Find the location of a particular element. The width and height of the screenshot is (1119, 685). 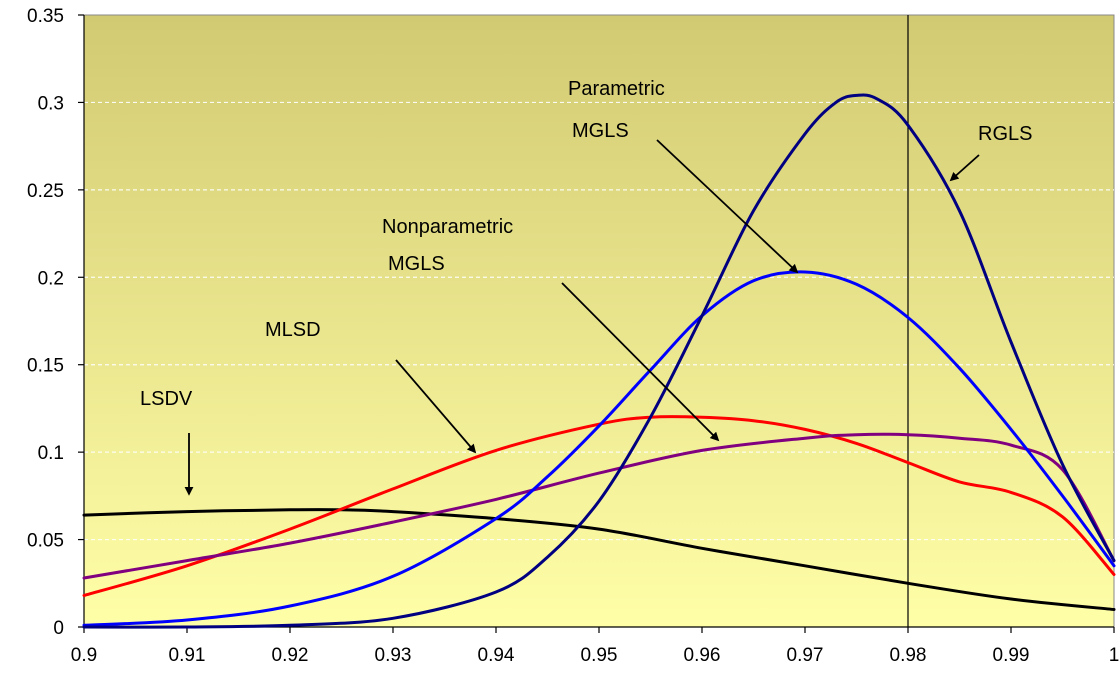

arrow-nonparametric is located at coordinates (640, 362).